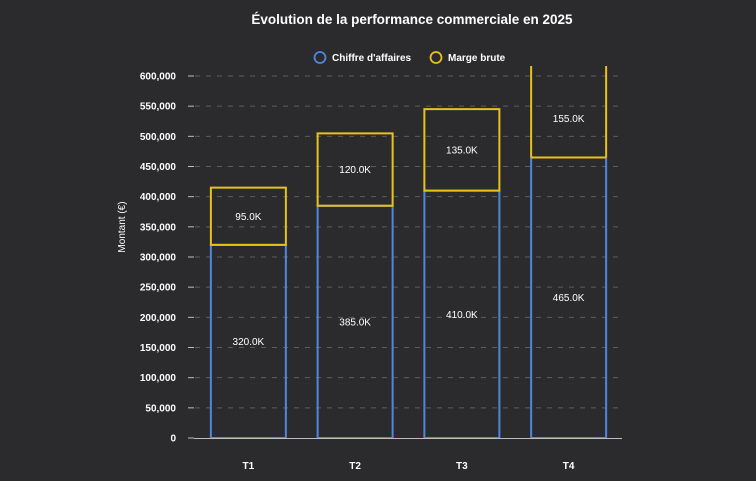 The height and width of the screenshot is (481, 756). What do you see at coordinates (158, 137) in the screenshot?
I see `y-tick-label: 500,000` at bounding box center [158, 137].